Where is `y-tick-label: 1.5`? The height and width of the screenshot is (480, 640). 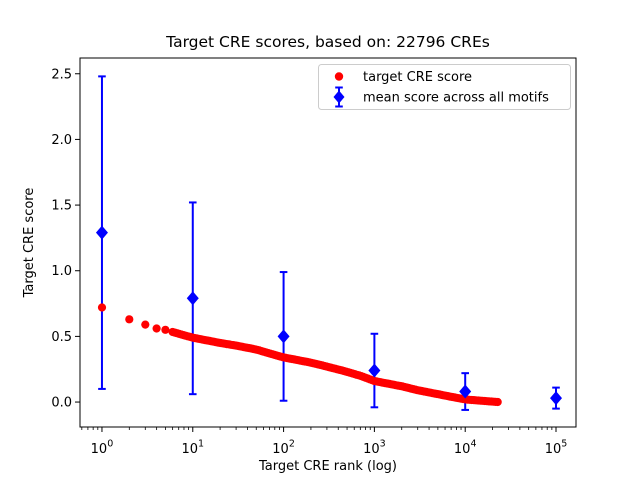 y-tick-label: 1.5 is located at coordinates (61, 206).